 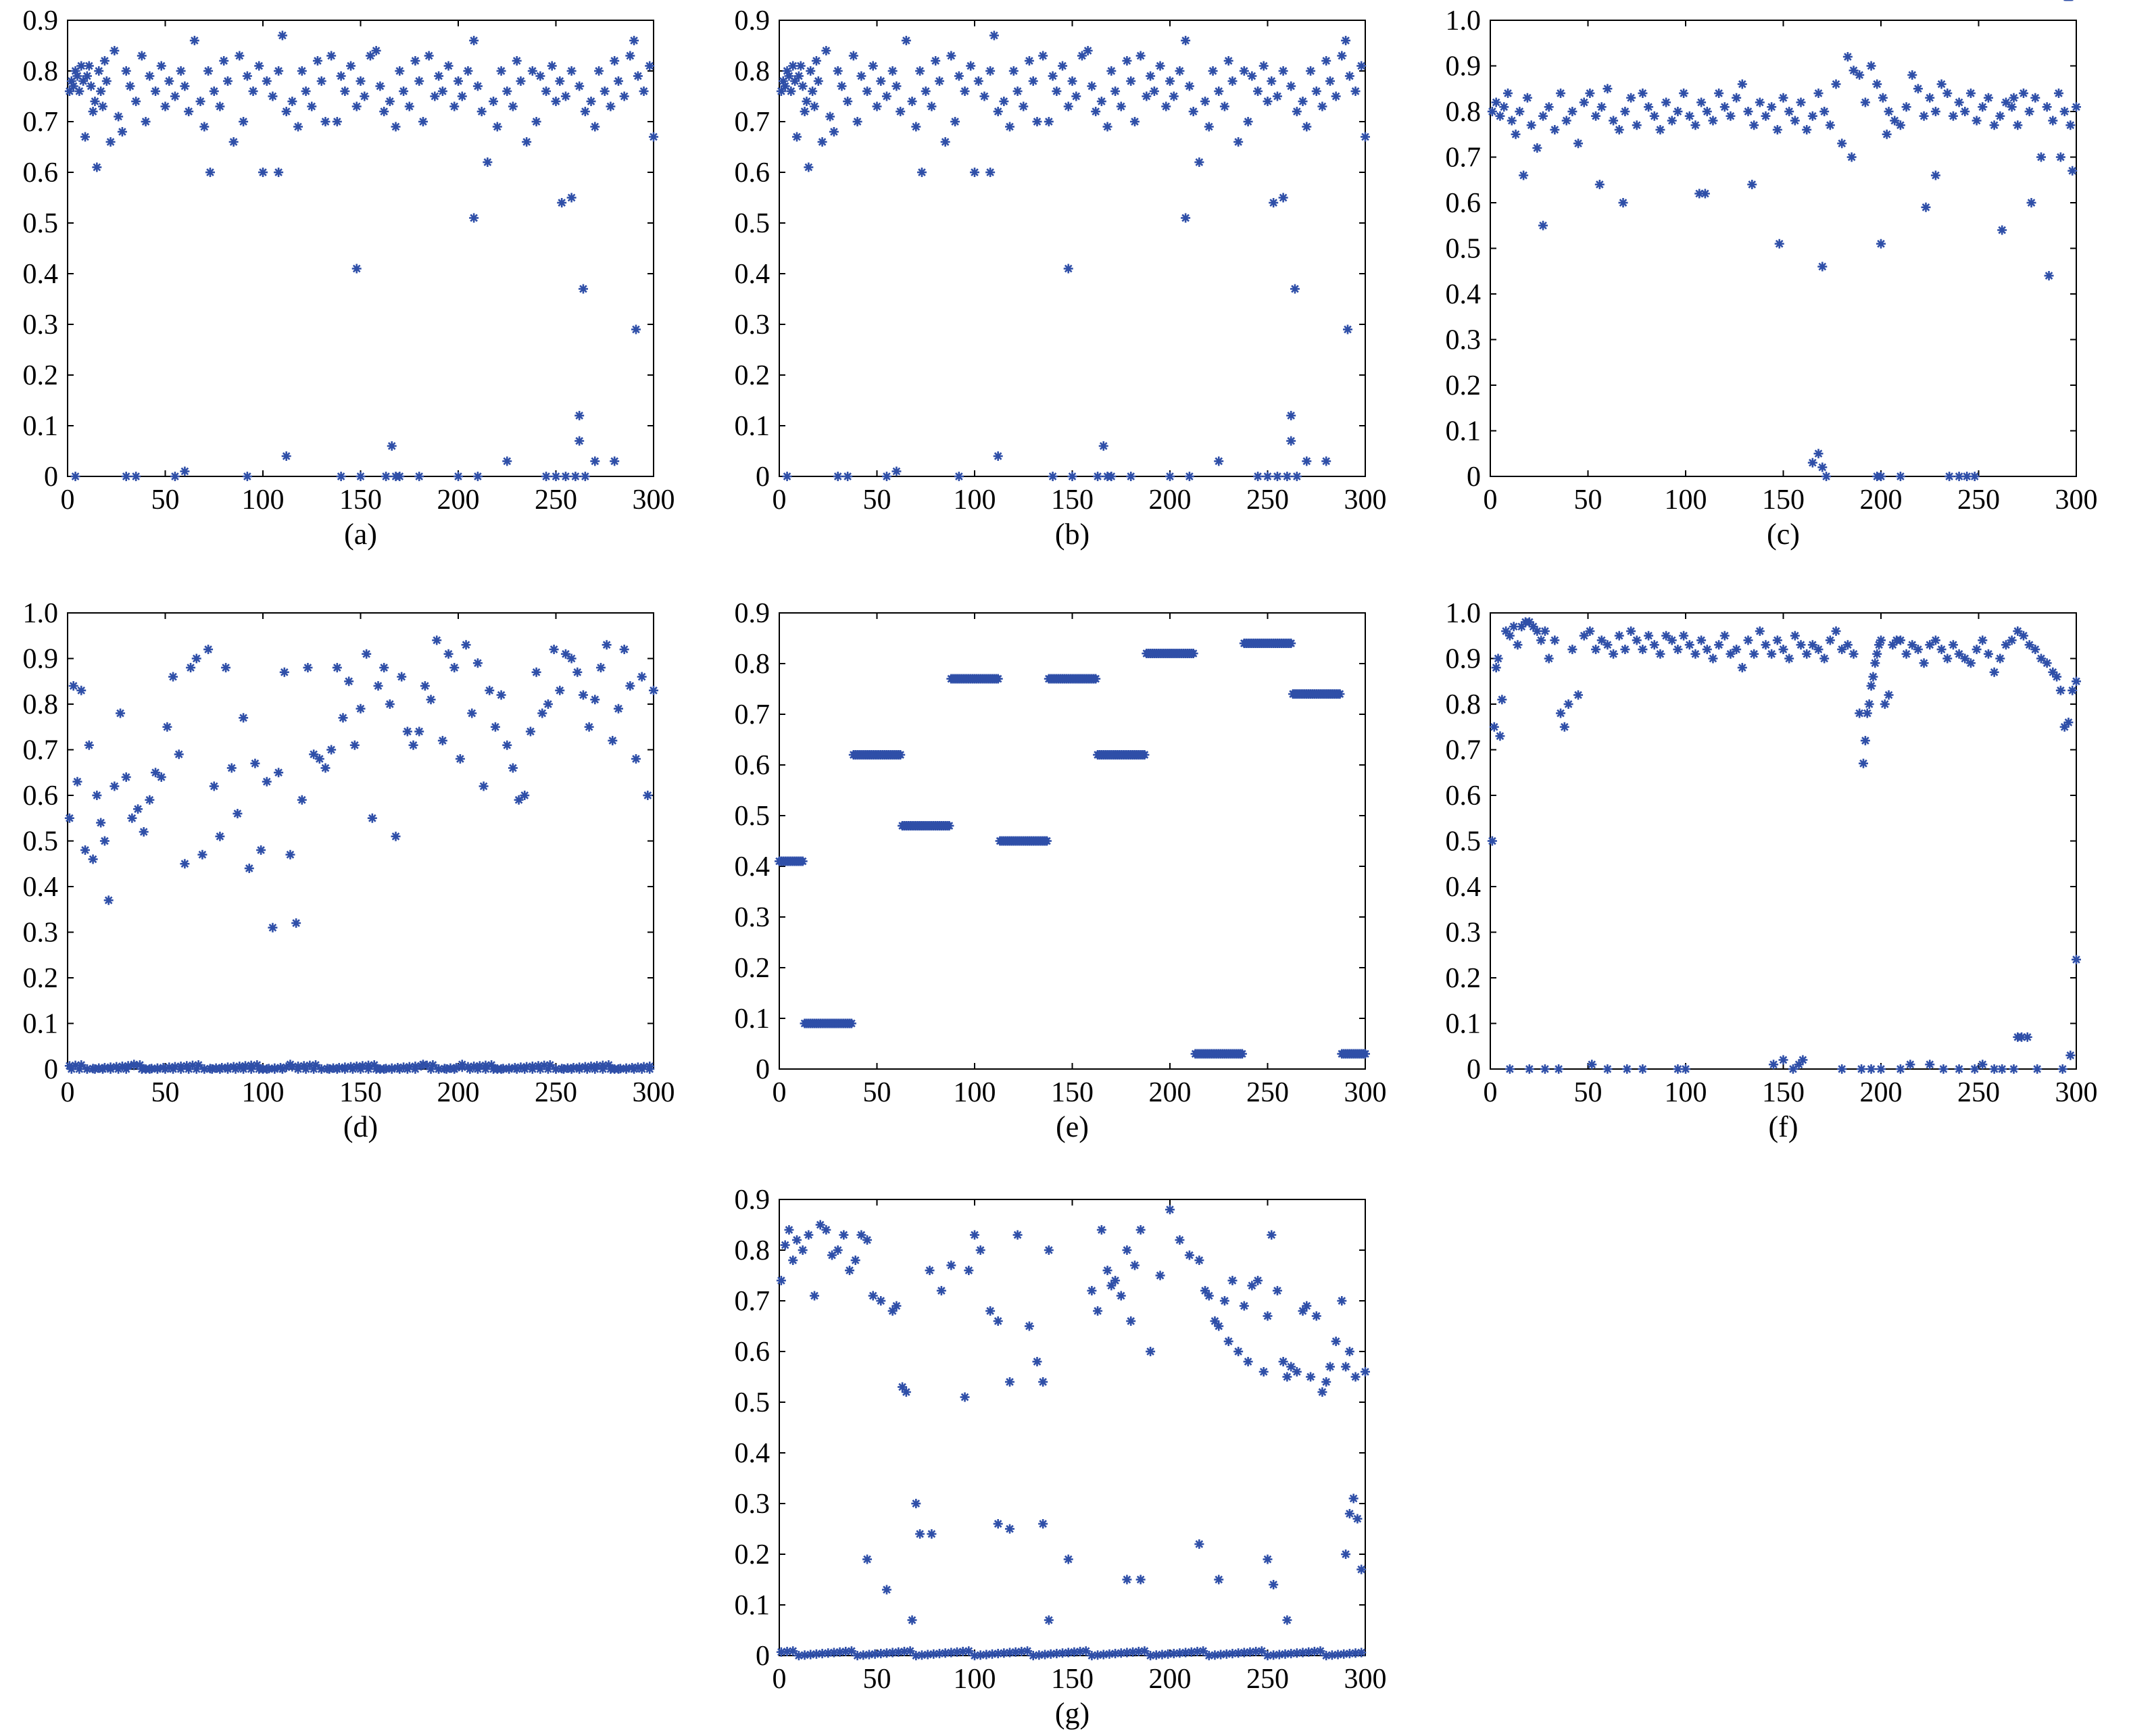 I want to click on x-tick-label: 50, so click(x=877, y=1679).